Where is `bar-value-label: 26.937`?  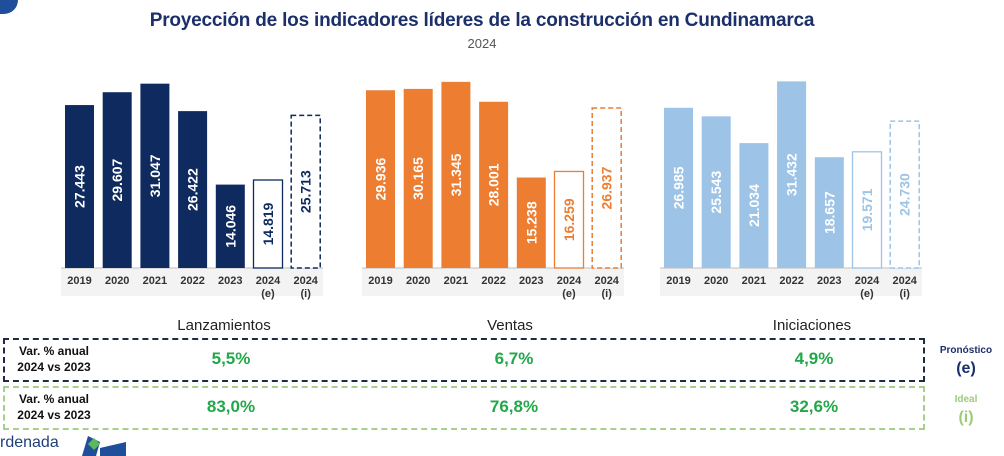 bar-value-label: 26.937 is located at coordinates (607, 187).